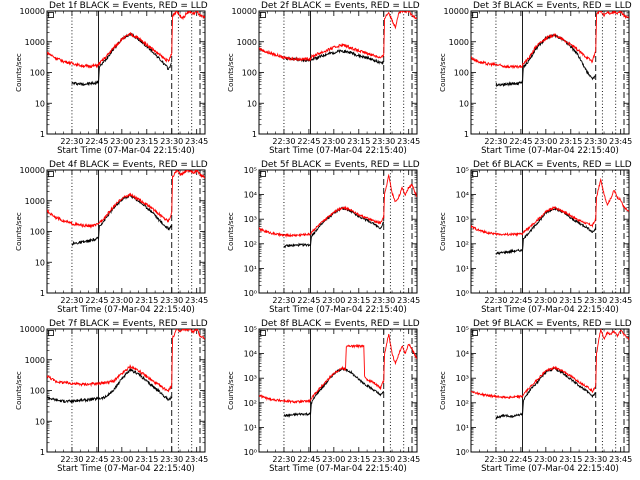  What do you see at coordinates (128, 6) in the screenshot?
I see `panel-title: Det 1f BLACK = Events, RED = LLD` at bounding box center [128, 6].